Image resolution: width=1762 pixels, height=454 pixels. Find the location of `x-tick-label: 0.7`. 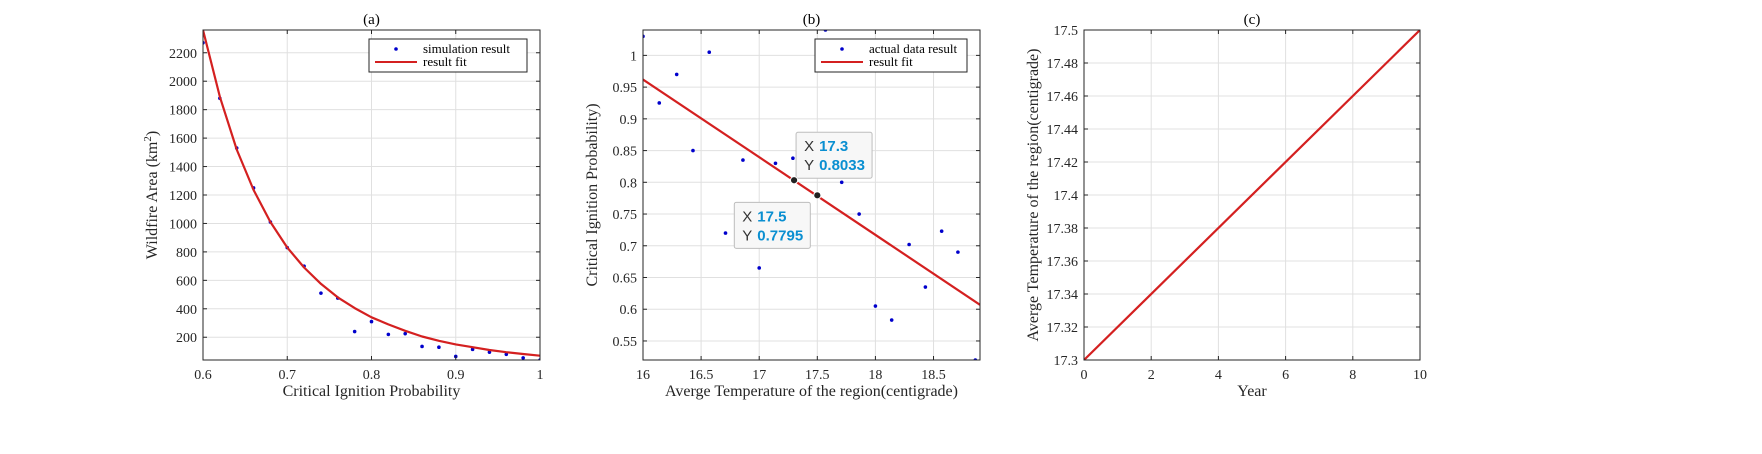

x-tick-label: 0.7 is located at coordinates (288, 375).